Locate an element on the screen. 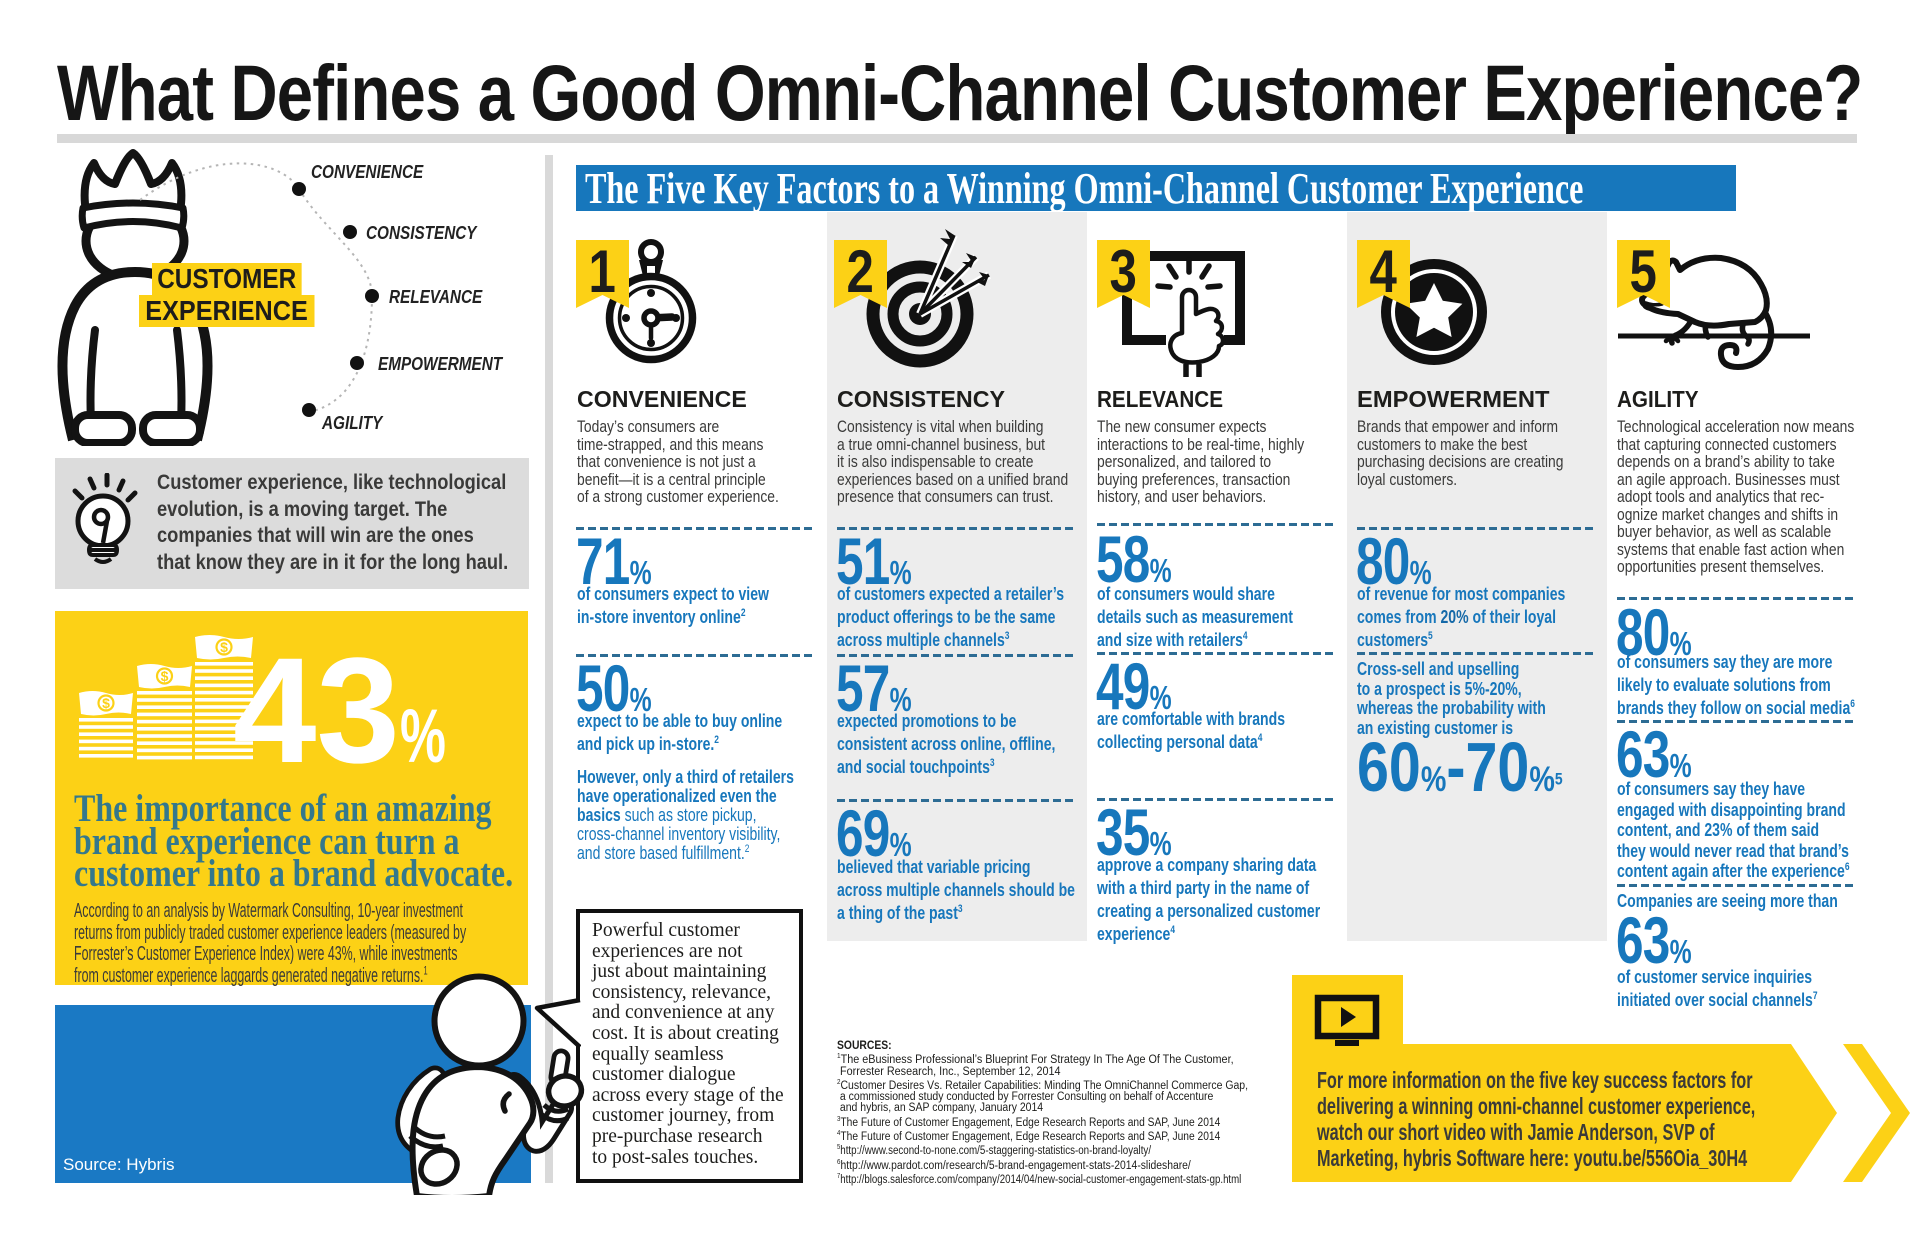 This screenshot has width=1913, height=1238. svg-text: 4 is located at coordinates (1384, 272).